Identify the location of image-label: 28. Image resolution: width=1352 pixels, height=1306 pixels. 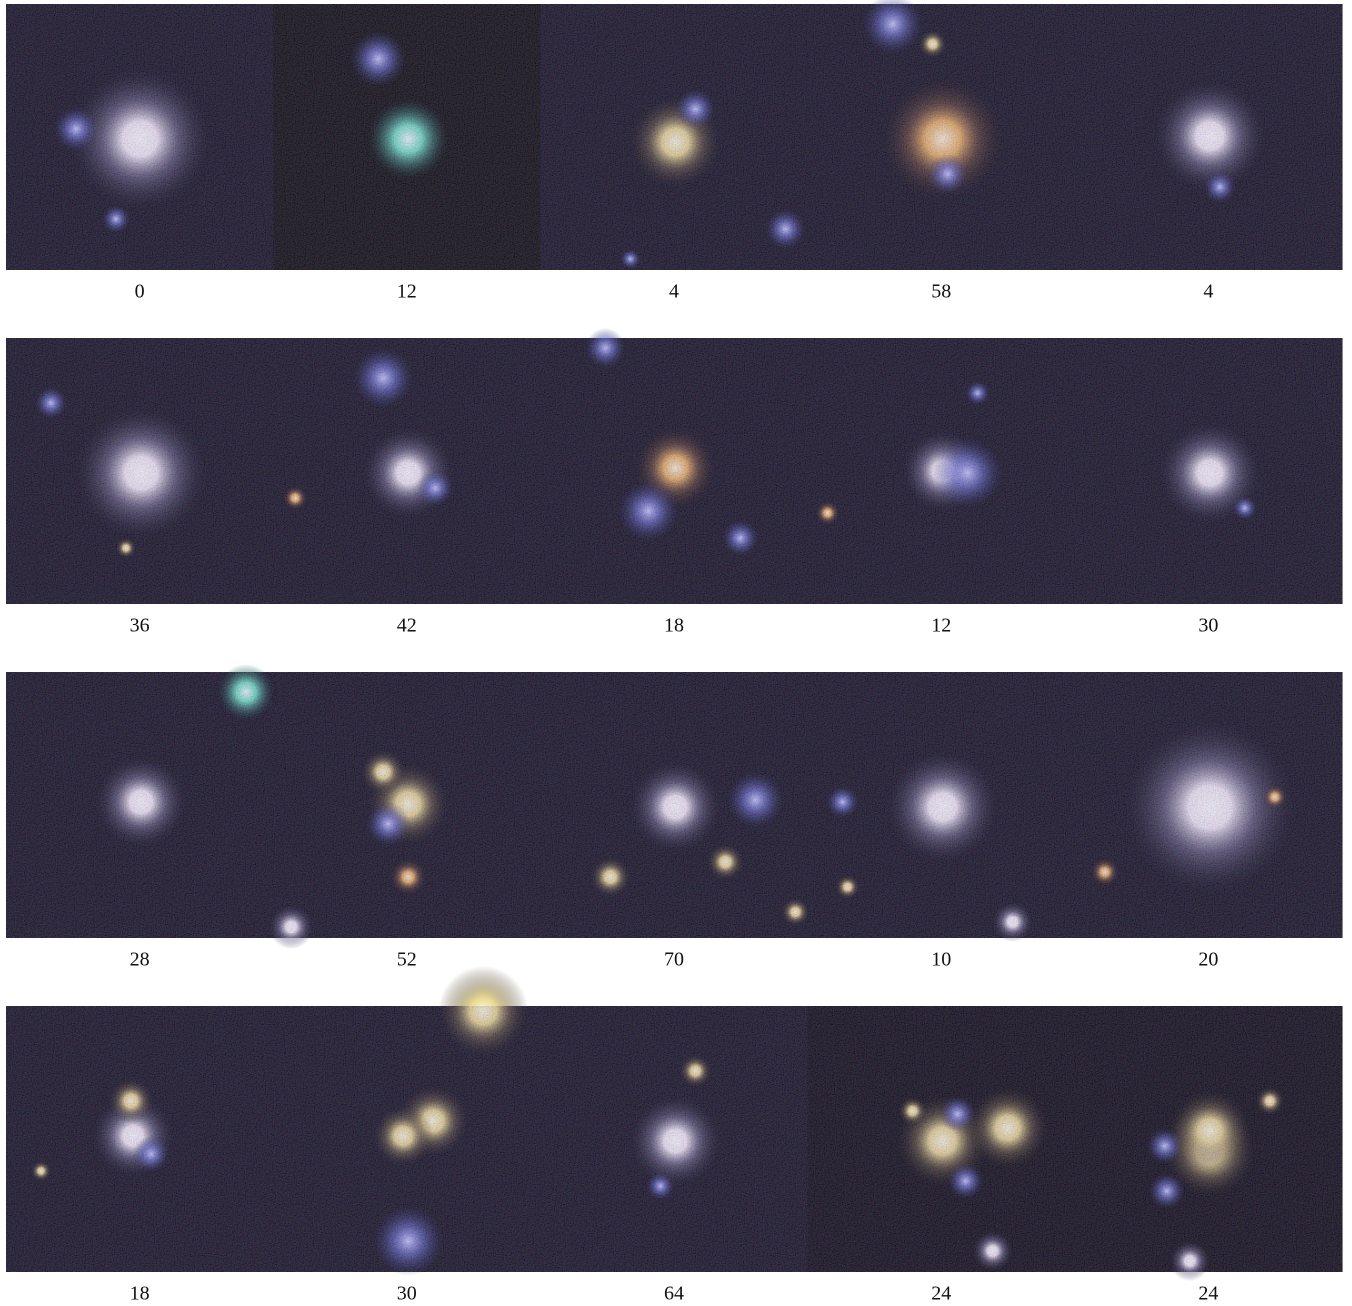
(140, 960).